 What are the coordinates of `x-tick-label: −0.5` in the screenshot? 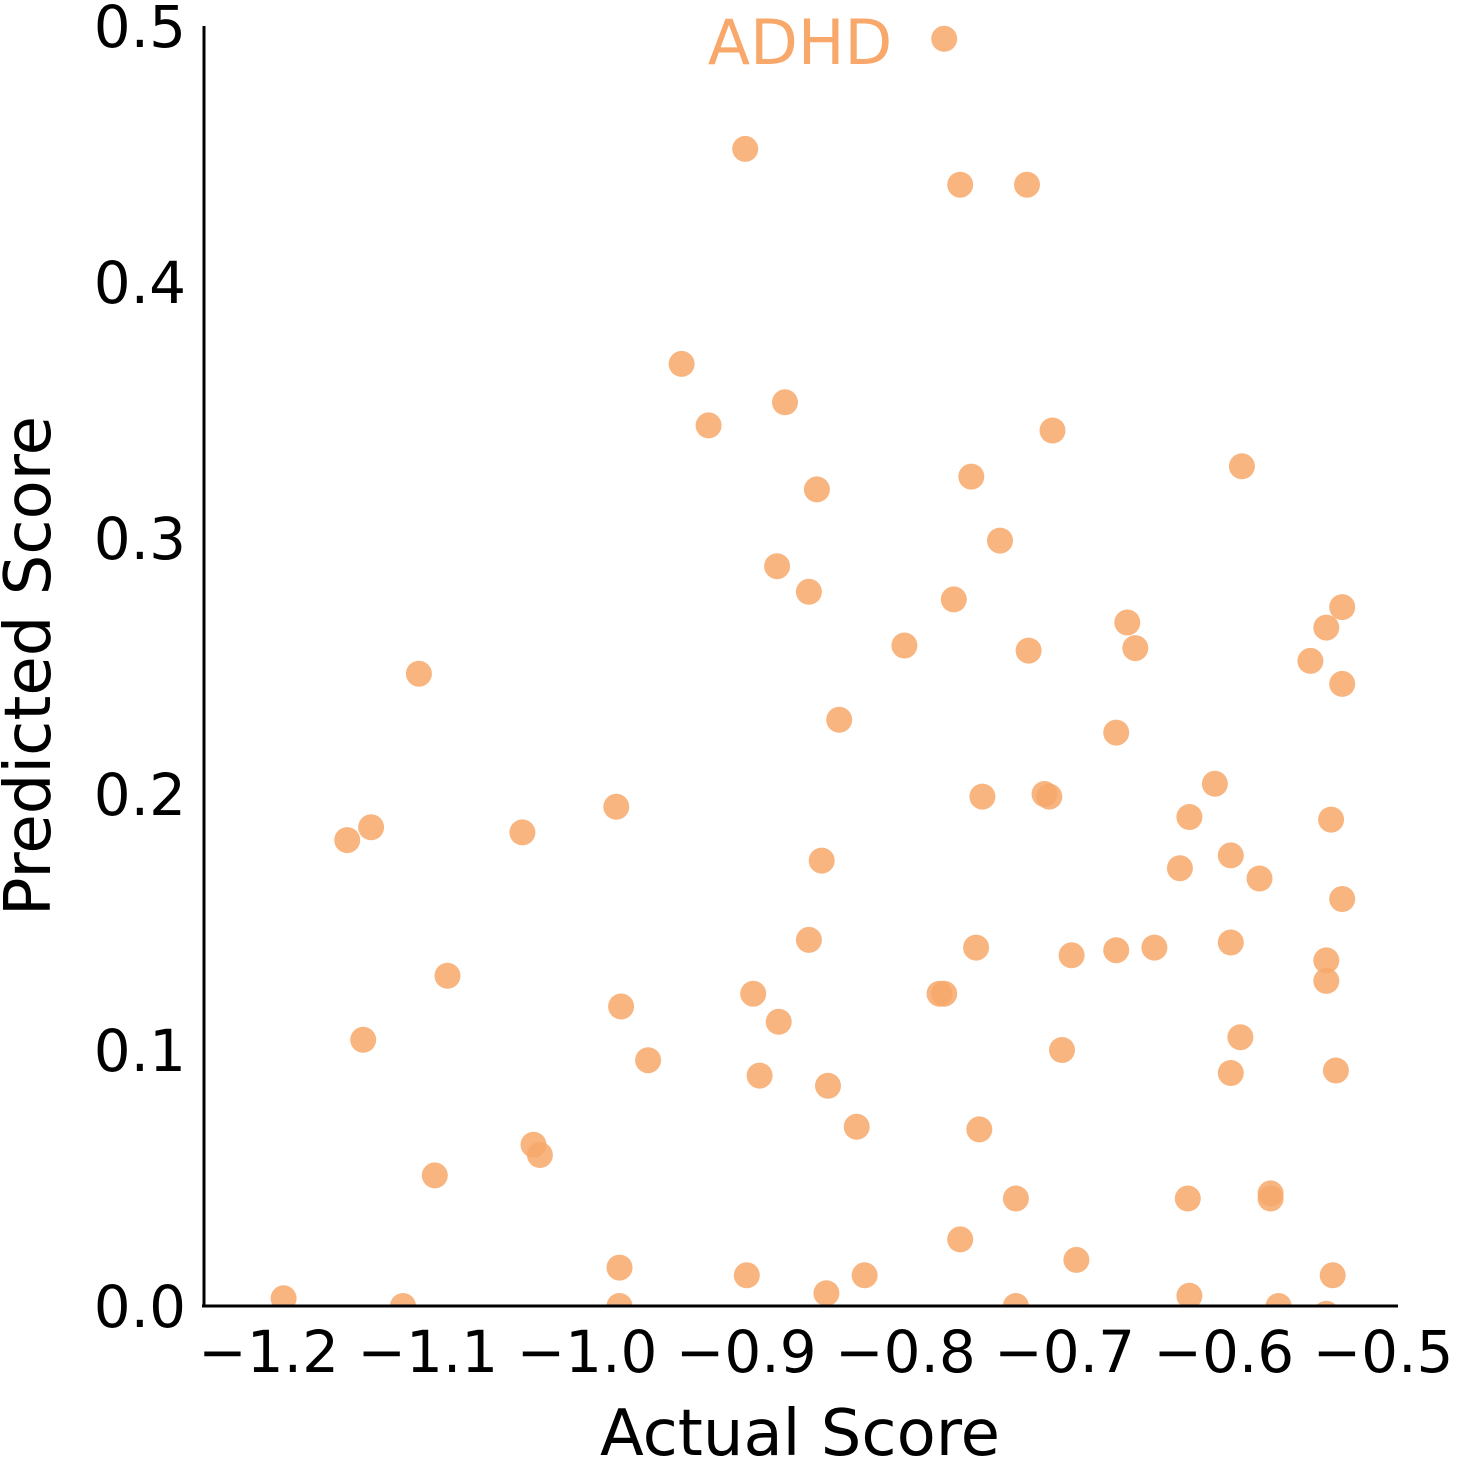 It's located at (1383, 1352).